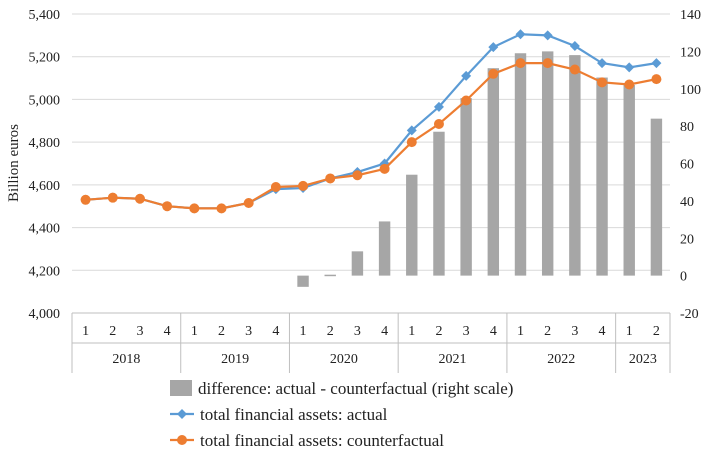  What do you see at coordinates (45, 143) in the screenshot?
I see `y-left-tick-label: 4,800` at bounding box center [45, 143].